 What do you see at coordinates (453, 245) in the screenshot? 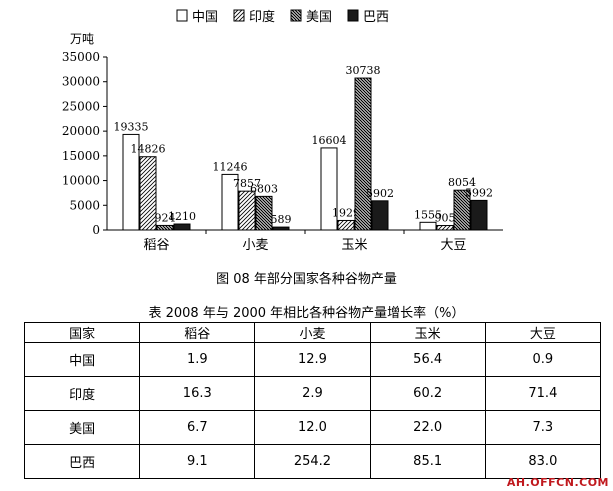
I see `x-tick-label: 大豆` at bounding box center [453, 245].